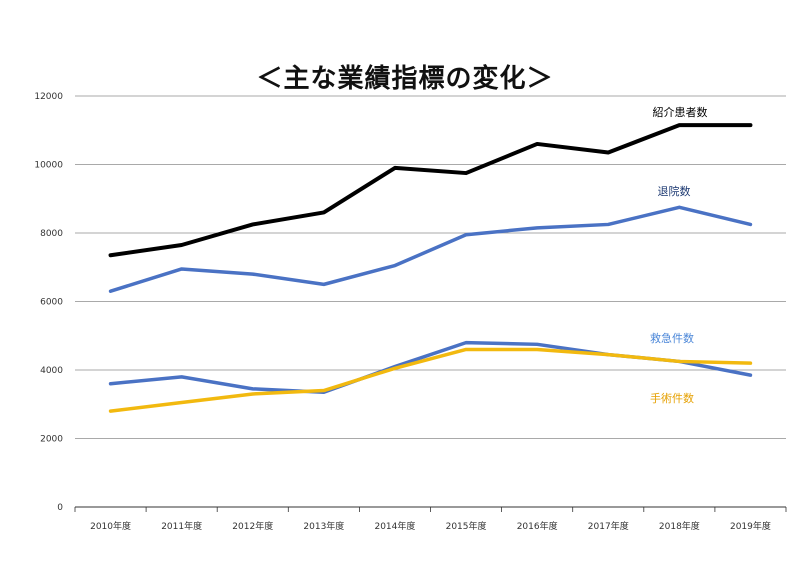 Image resolution: width=810 pixels, height=576 pixels. What do you see at coordinates (680, 112) in the screenshot?
I see `series-label: 紹介患者数` at bounding box center [680, 112].